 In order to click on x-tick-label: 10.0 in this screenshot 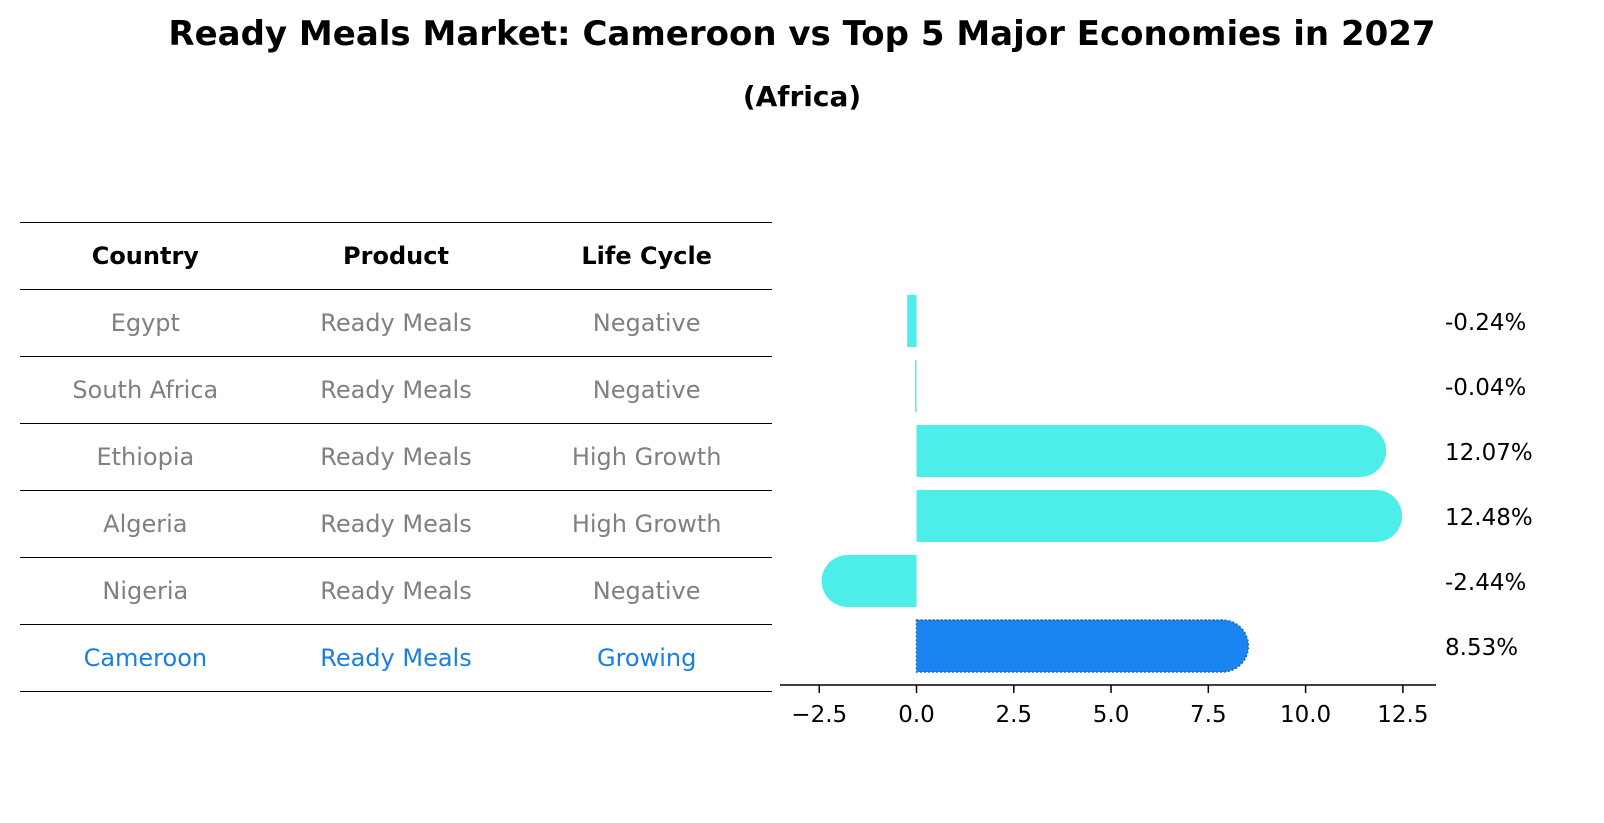, I will do `click(1305, 715)`.